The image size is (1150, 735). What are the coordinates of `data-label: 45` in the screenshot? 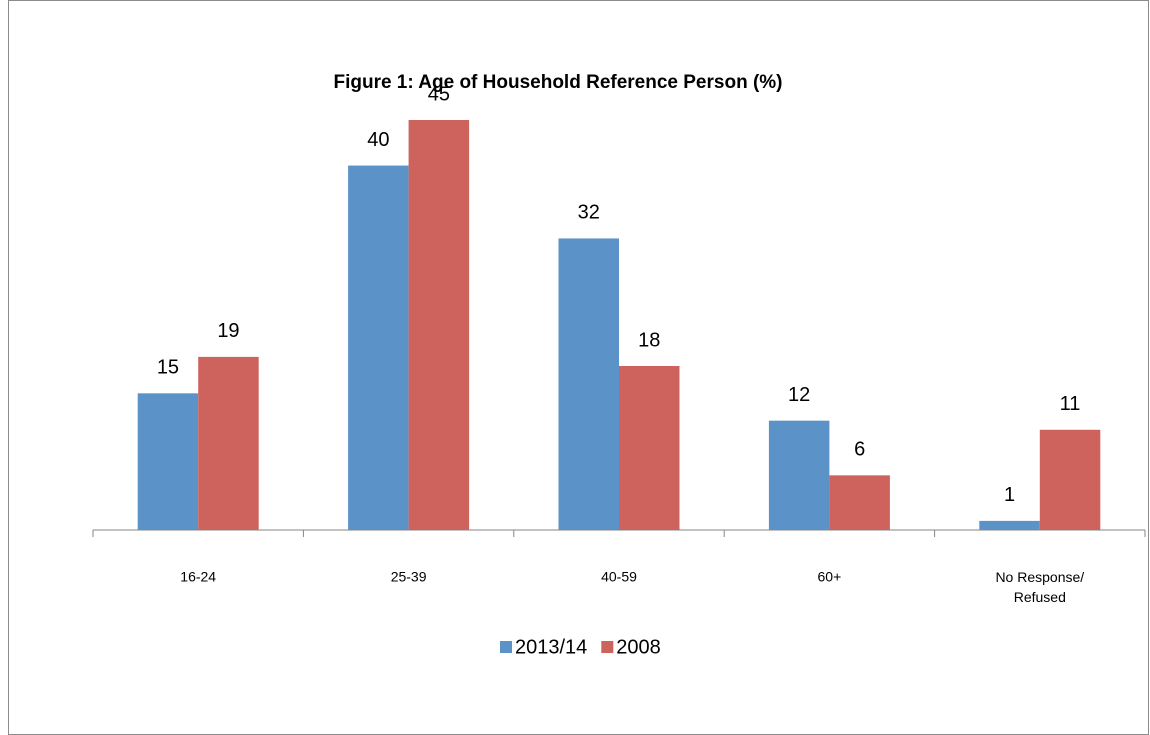 It's located at (439, 94).